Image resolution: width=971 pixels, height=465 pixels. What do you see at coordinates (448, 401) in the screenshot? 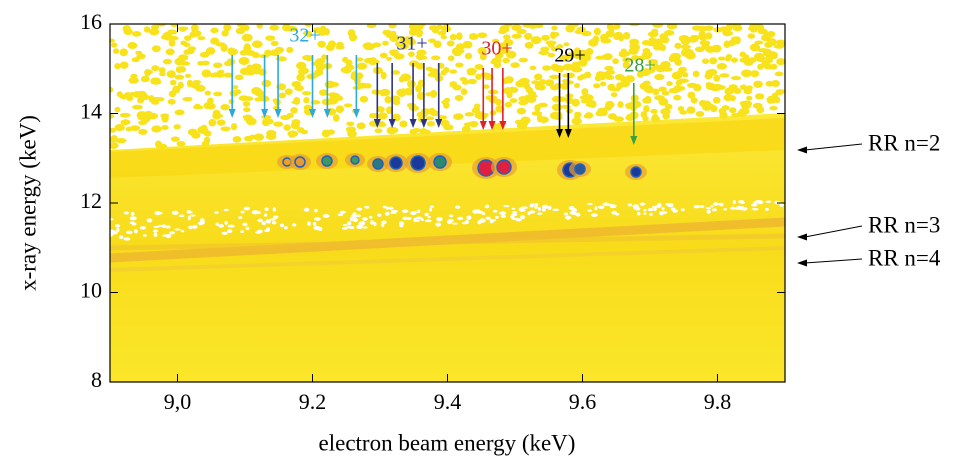
I see `x-tick-label: 9.4` at bounding box center [448, 401].